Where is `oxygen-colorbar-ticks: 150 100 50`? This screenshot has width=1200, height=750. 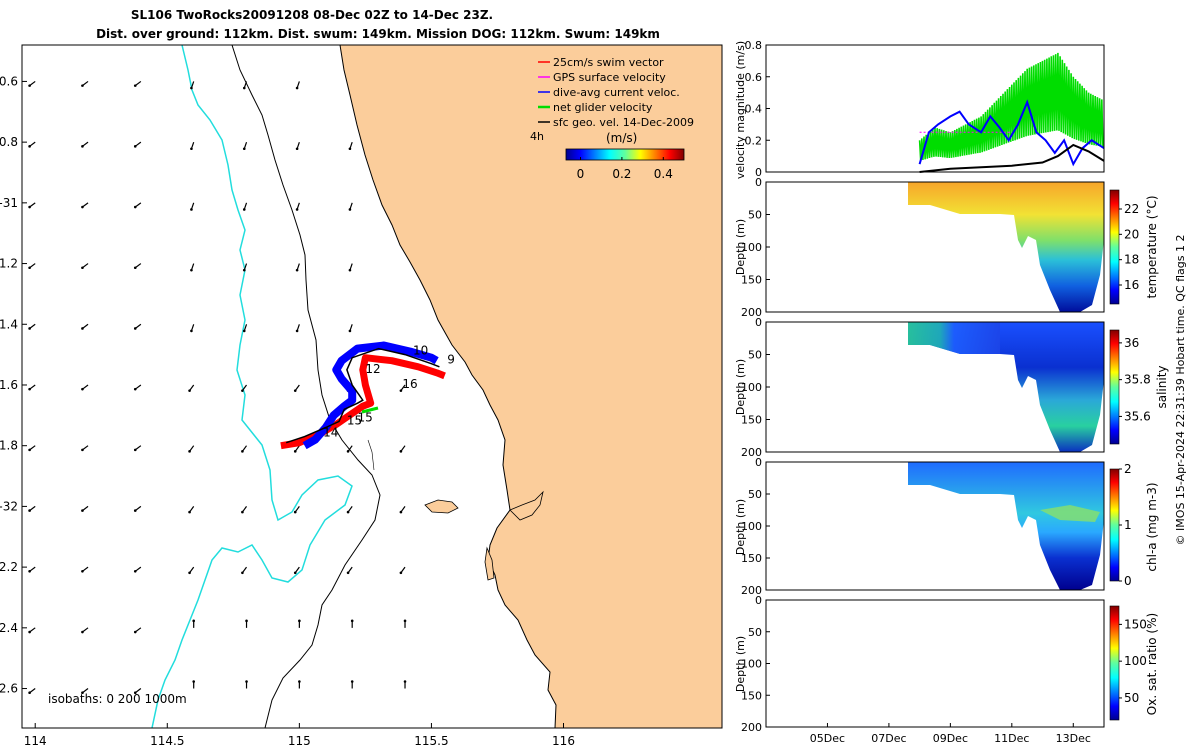
oxygen-colorbar-ticks: 150 100 50 is located at coordinates (1133, 661).